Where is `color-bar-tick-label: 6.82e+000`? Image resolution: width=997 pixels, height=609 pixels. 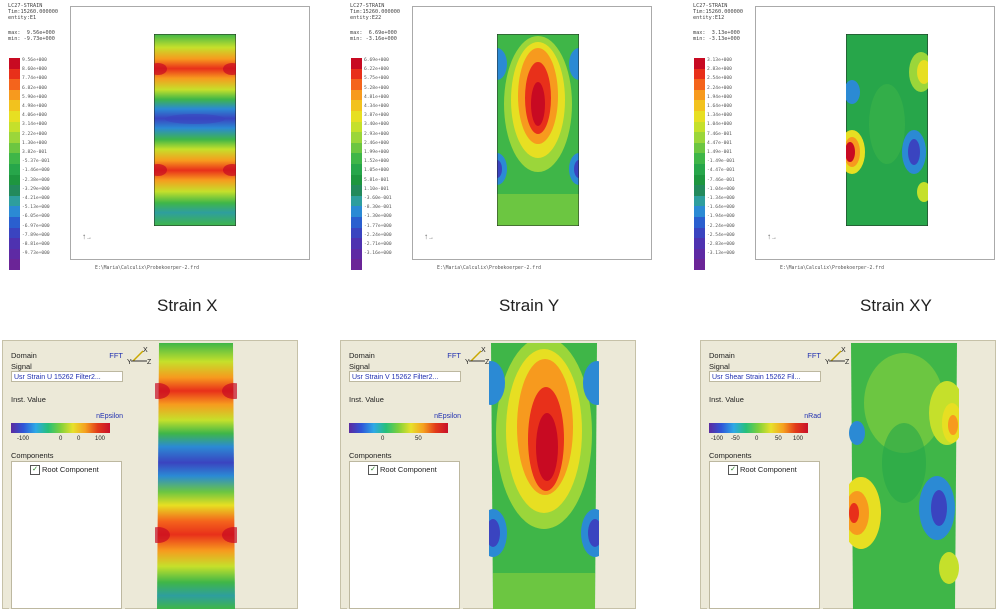
color-bar-tick-label: 6.82e+000 is located at coordinates (34, 88).